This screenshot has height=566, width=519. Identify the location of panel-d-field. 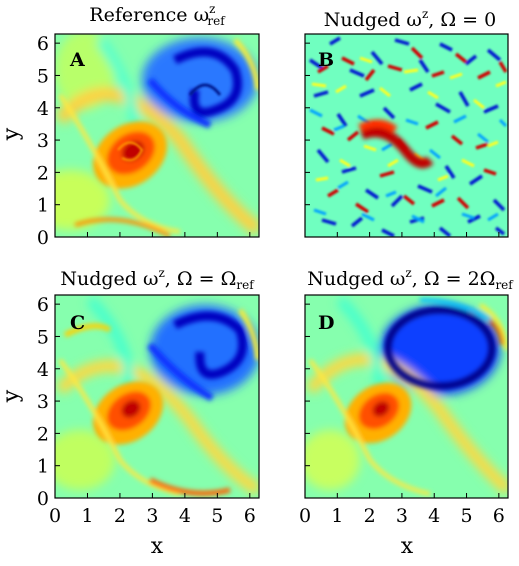
(406, 396).